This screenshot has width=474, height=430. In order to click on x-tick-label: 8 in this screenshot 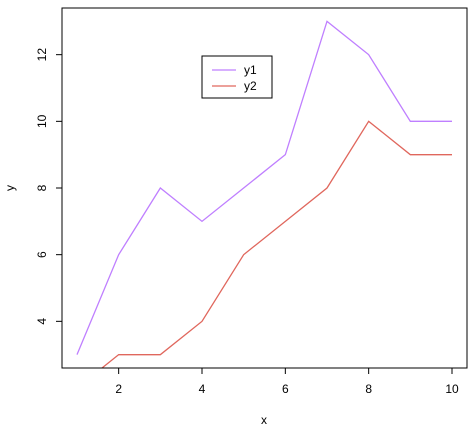, I will do `click(368, 389)`.